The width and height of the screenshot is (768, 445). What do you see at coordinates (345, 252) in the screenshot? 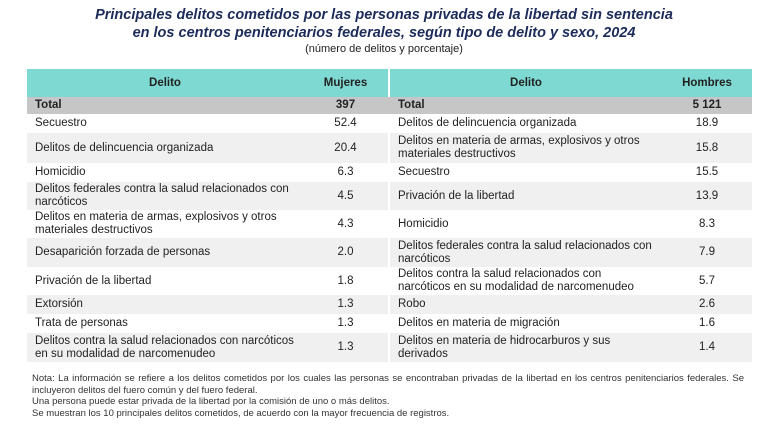
I see `porcentaje-mujeres: 2.0` at bounding box center [345, 252].